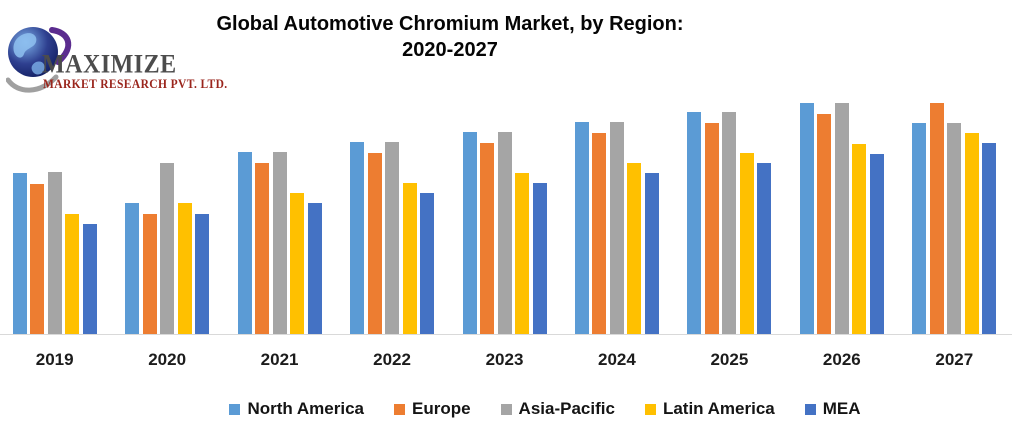 This screenshot has height=443, width=1024. I want to click on legend-label-latin-america: Latin America, so click(718, 408).